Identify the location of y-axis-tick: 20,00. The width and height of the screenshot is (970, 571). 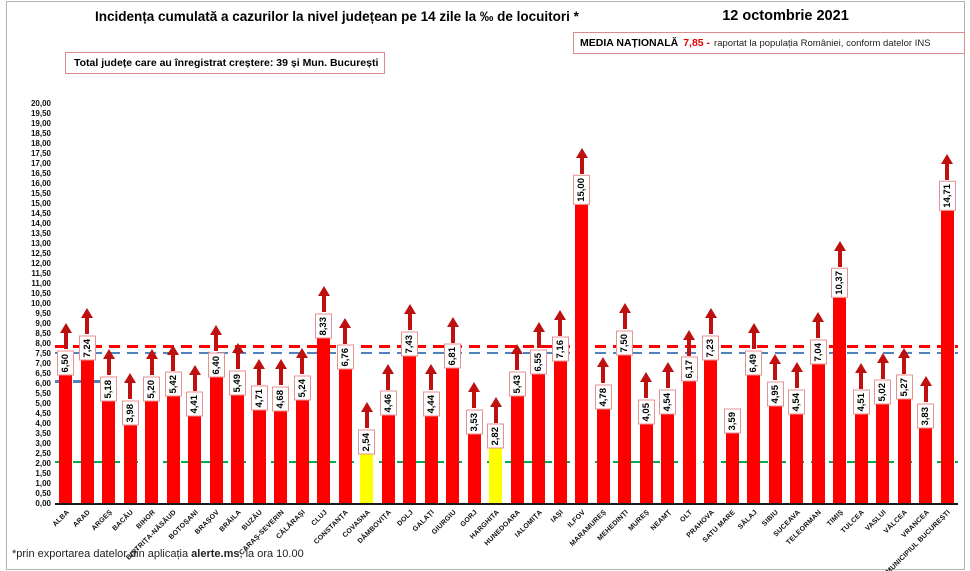
(40, 103).